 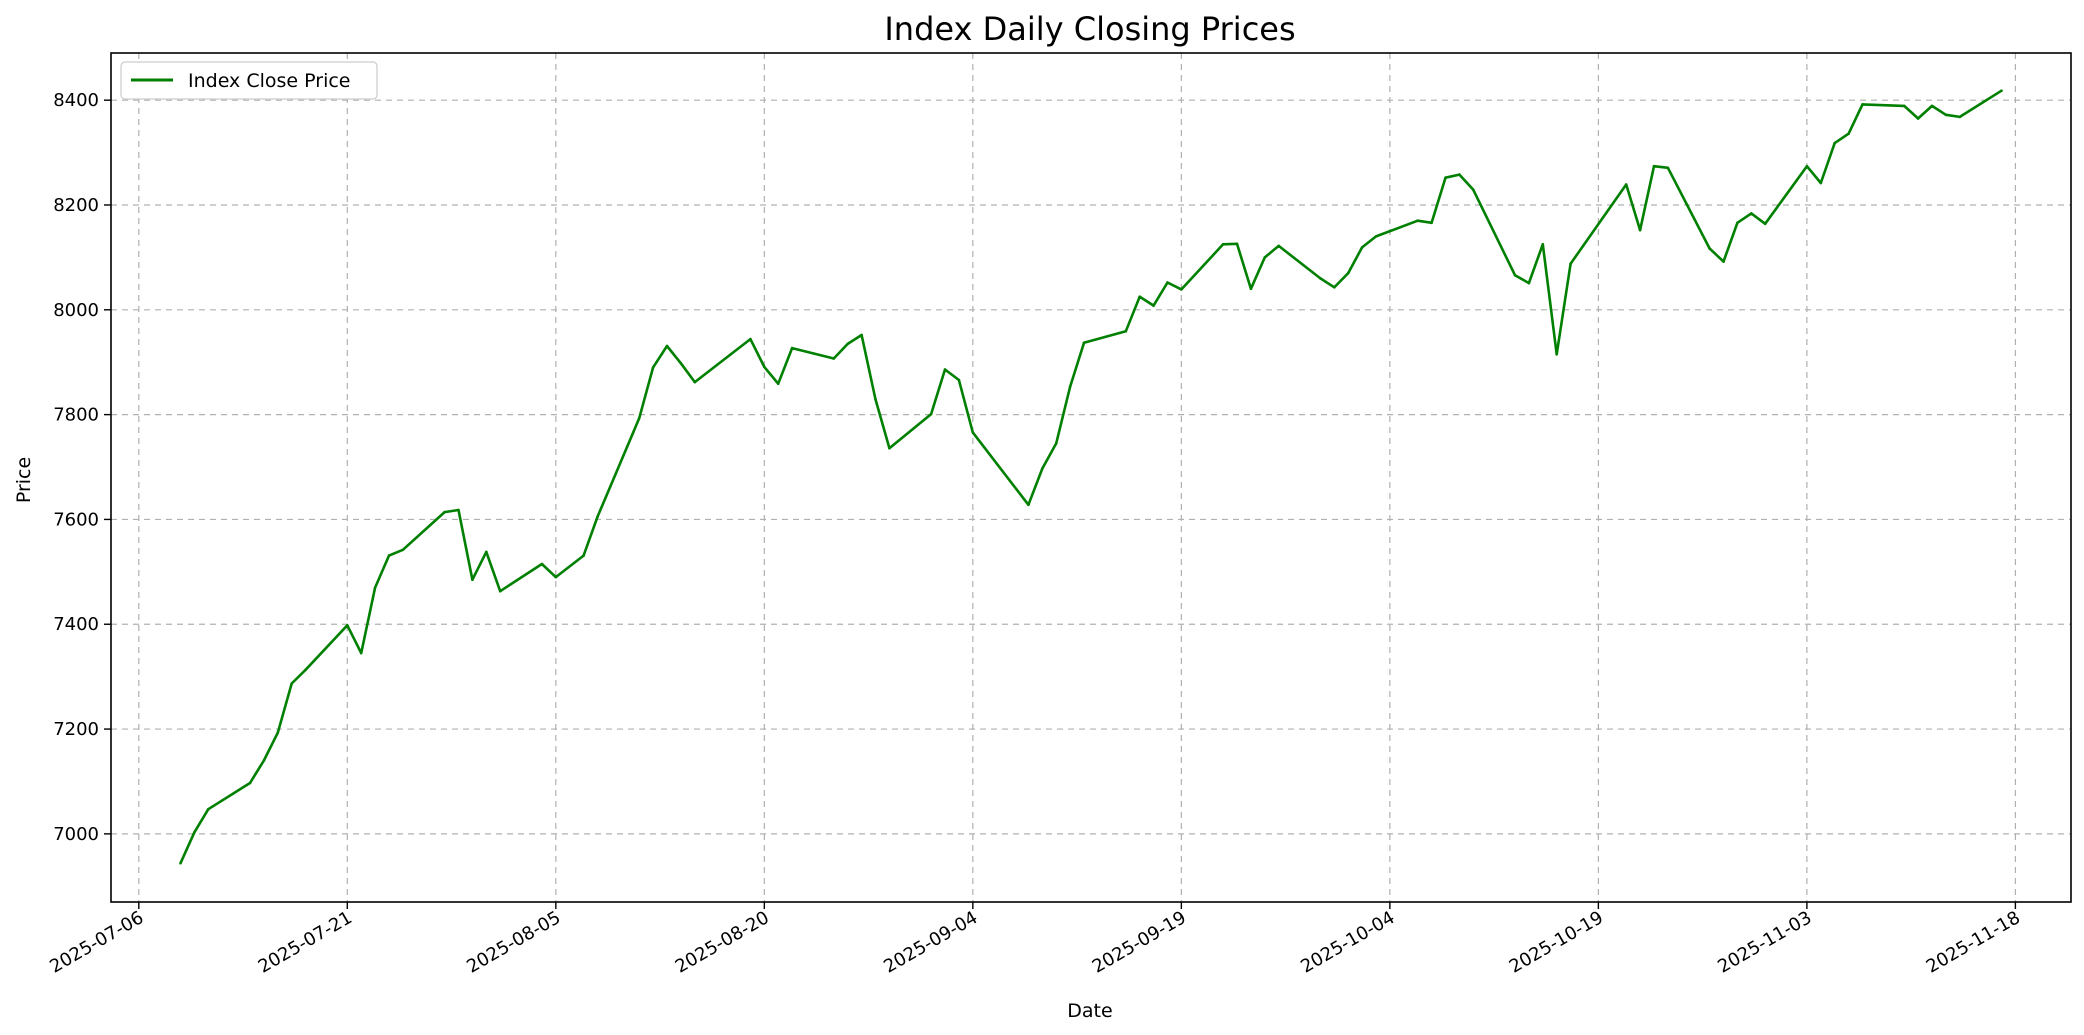 I want to click on legend-label: Index Close Price, so click(x=269, y=81).